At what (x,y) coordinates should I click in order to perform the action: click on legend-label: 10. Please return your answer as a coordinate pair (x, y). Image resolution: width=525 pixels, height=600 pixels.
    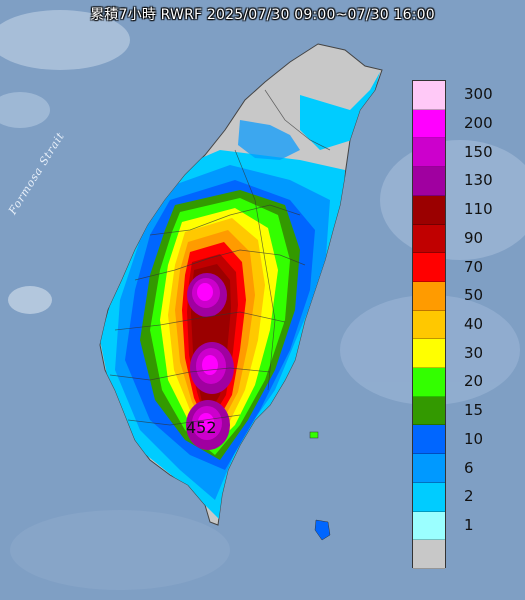
    Looking at the image, I should click on (474, 438).